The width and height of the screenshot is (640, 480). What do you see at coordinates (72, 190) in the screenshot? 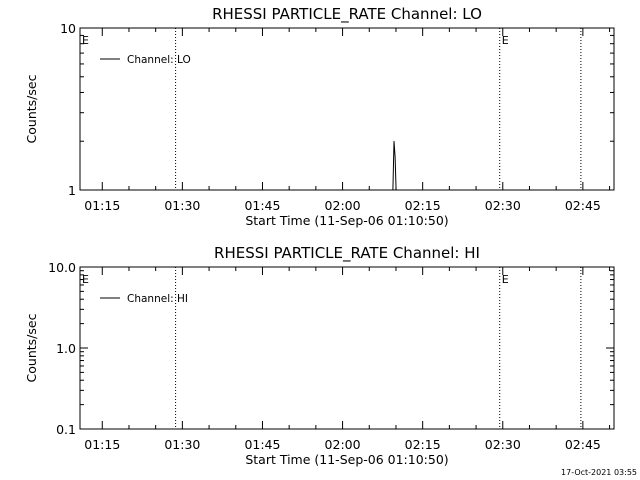
I see `y-tick-label: 1` at bounding box center [72, 190].